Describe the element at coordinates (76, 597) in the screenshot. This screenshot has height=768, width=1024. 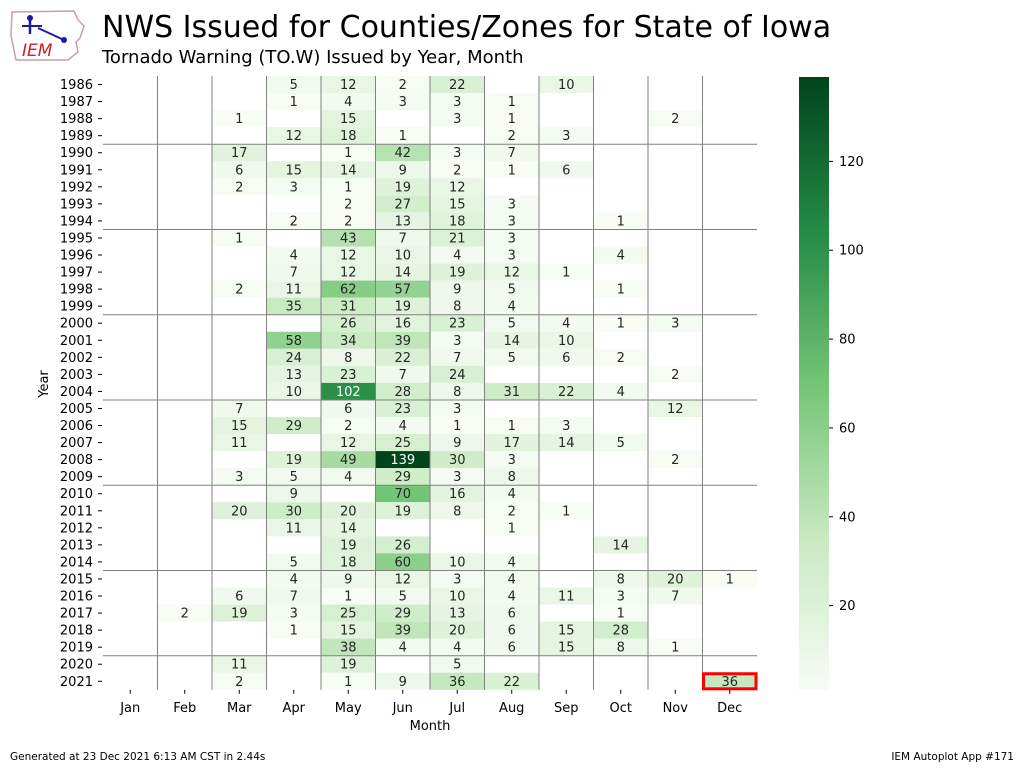
I see `y-tick-label: 2016` at that location.